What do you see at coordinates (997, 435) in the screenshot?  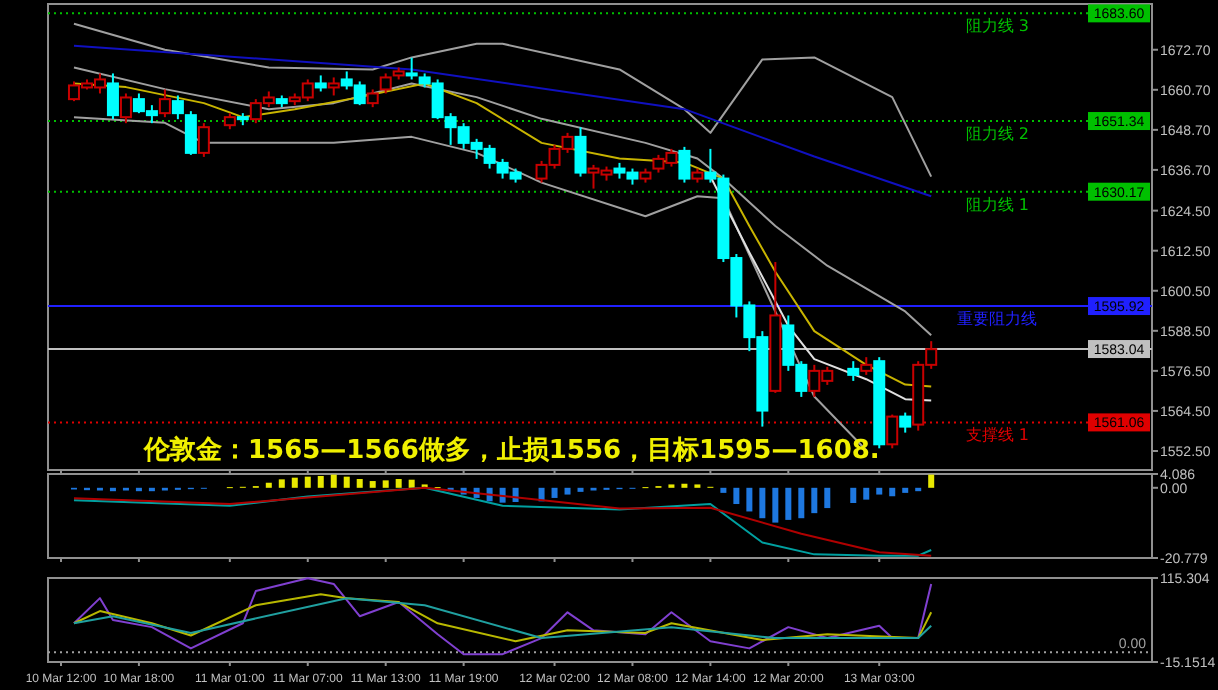 I see `ref-line-label: 支撑线 1` at bounding box center [997, 435].